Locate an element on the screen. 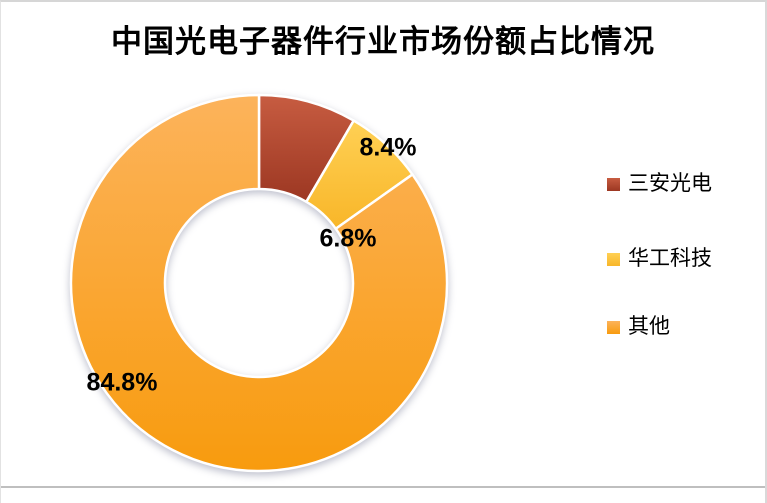  legend-item-hgtech: 华工科技 is located at coordinates (659, 259).